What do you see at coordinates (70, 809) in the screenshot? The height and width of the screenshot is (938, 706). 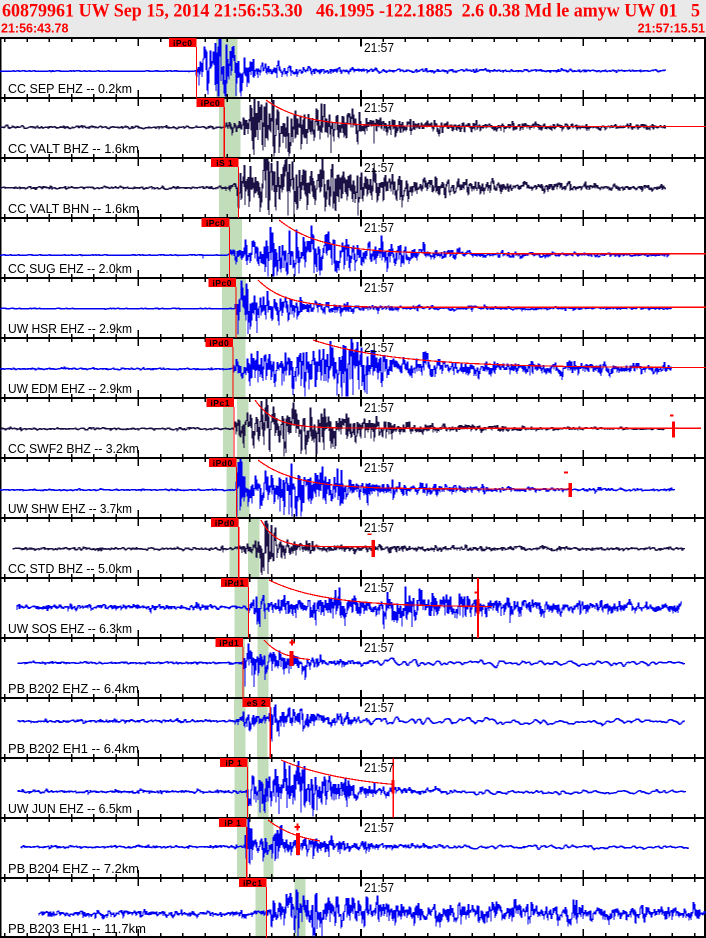 I see `svg-text: UW JUN EHZ -- 6.5km` at bounding box center [70, 809].